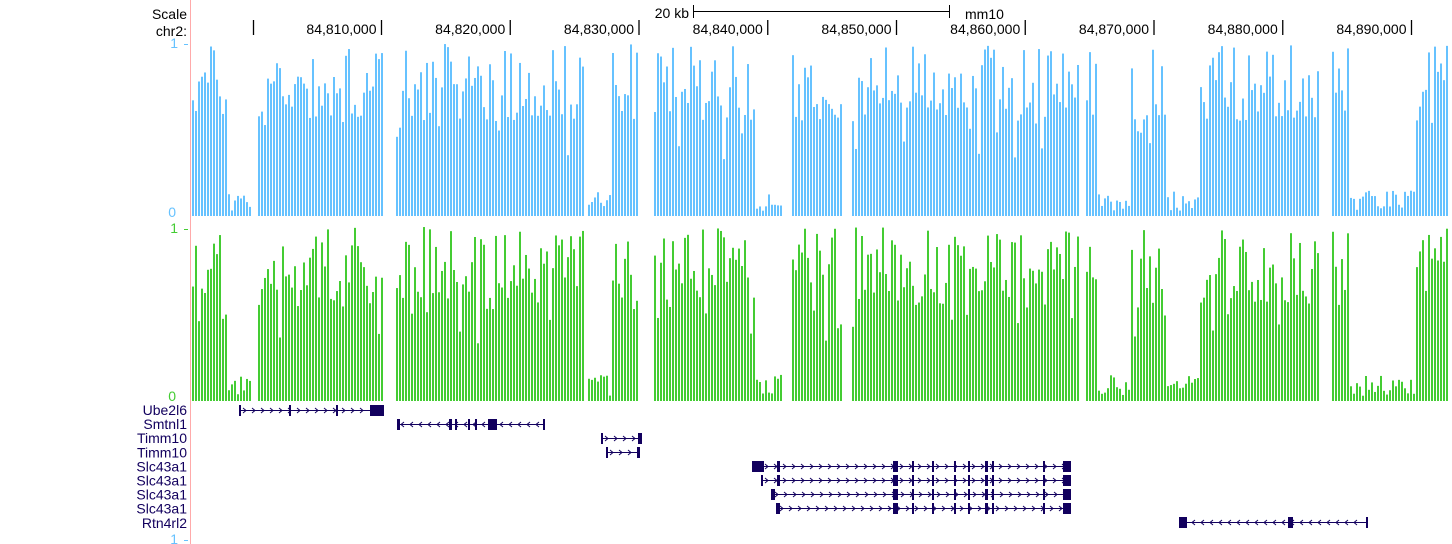 This screenshot has width=1452, height=544. Describe the element at coordinates (1243, 29) in the screenshot. I see `ruler-tick-label: 84,880,000` at that location.